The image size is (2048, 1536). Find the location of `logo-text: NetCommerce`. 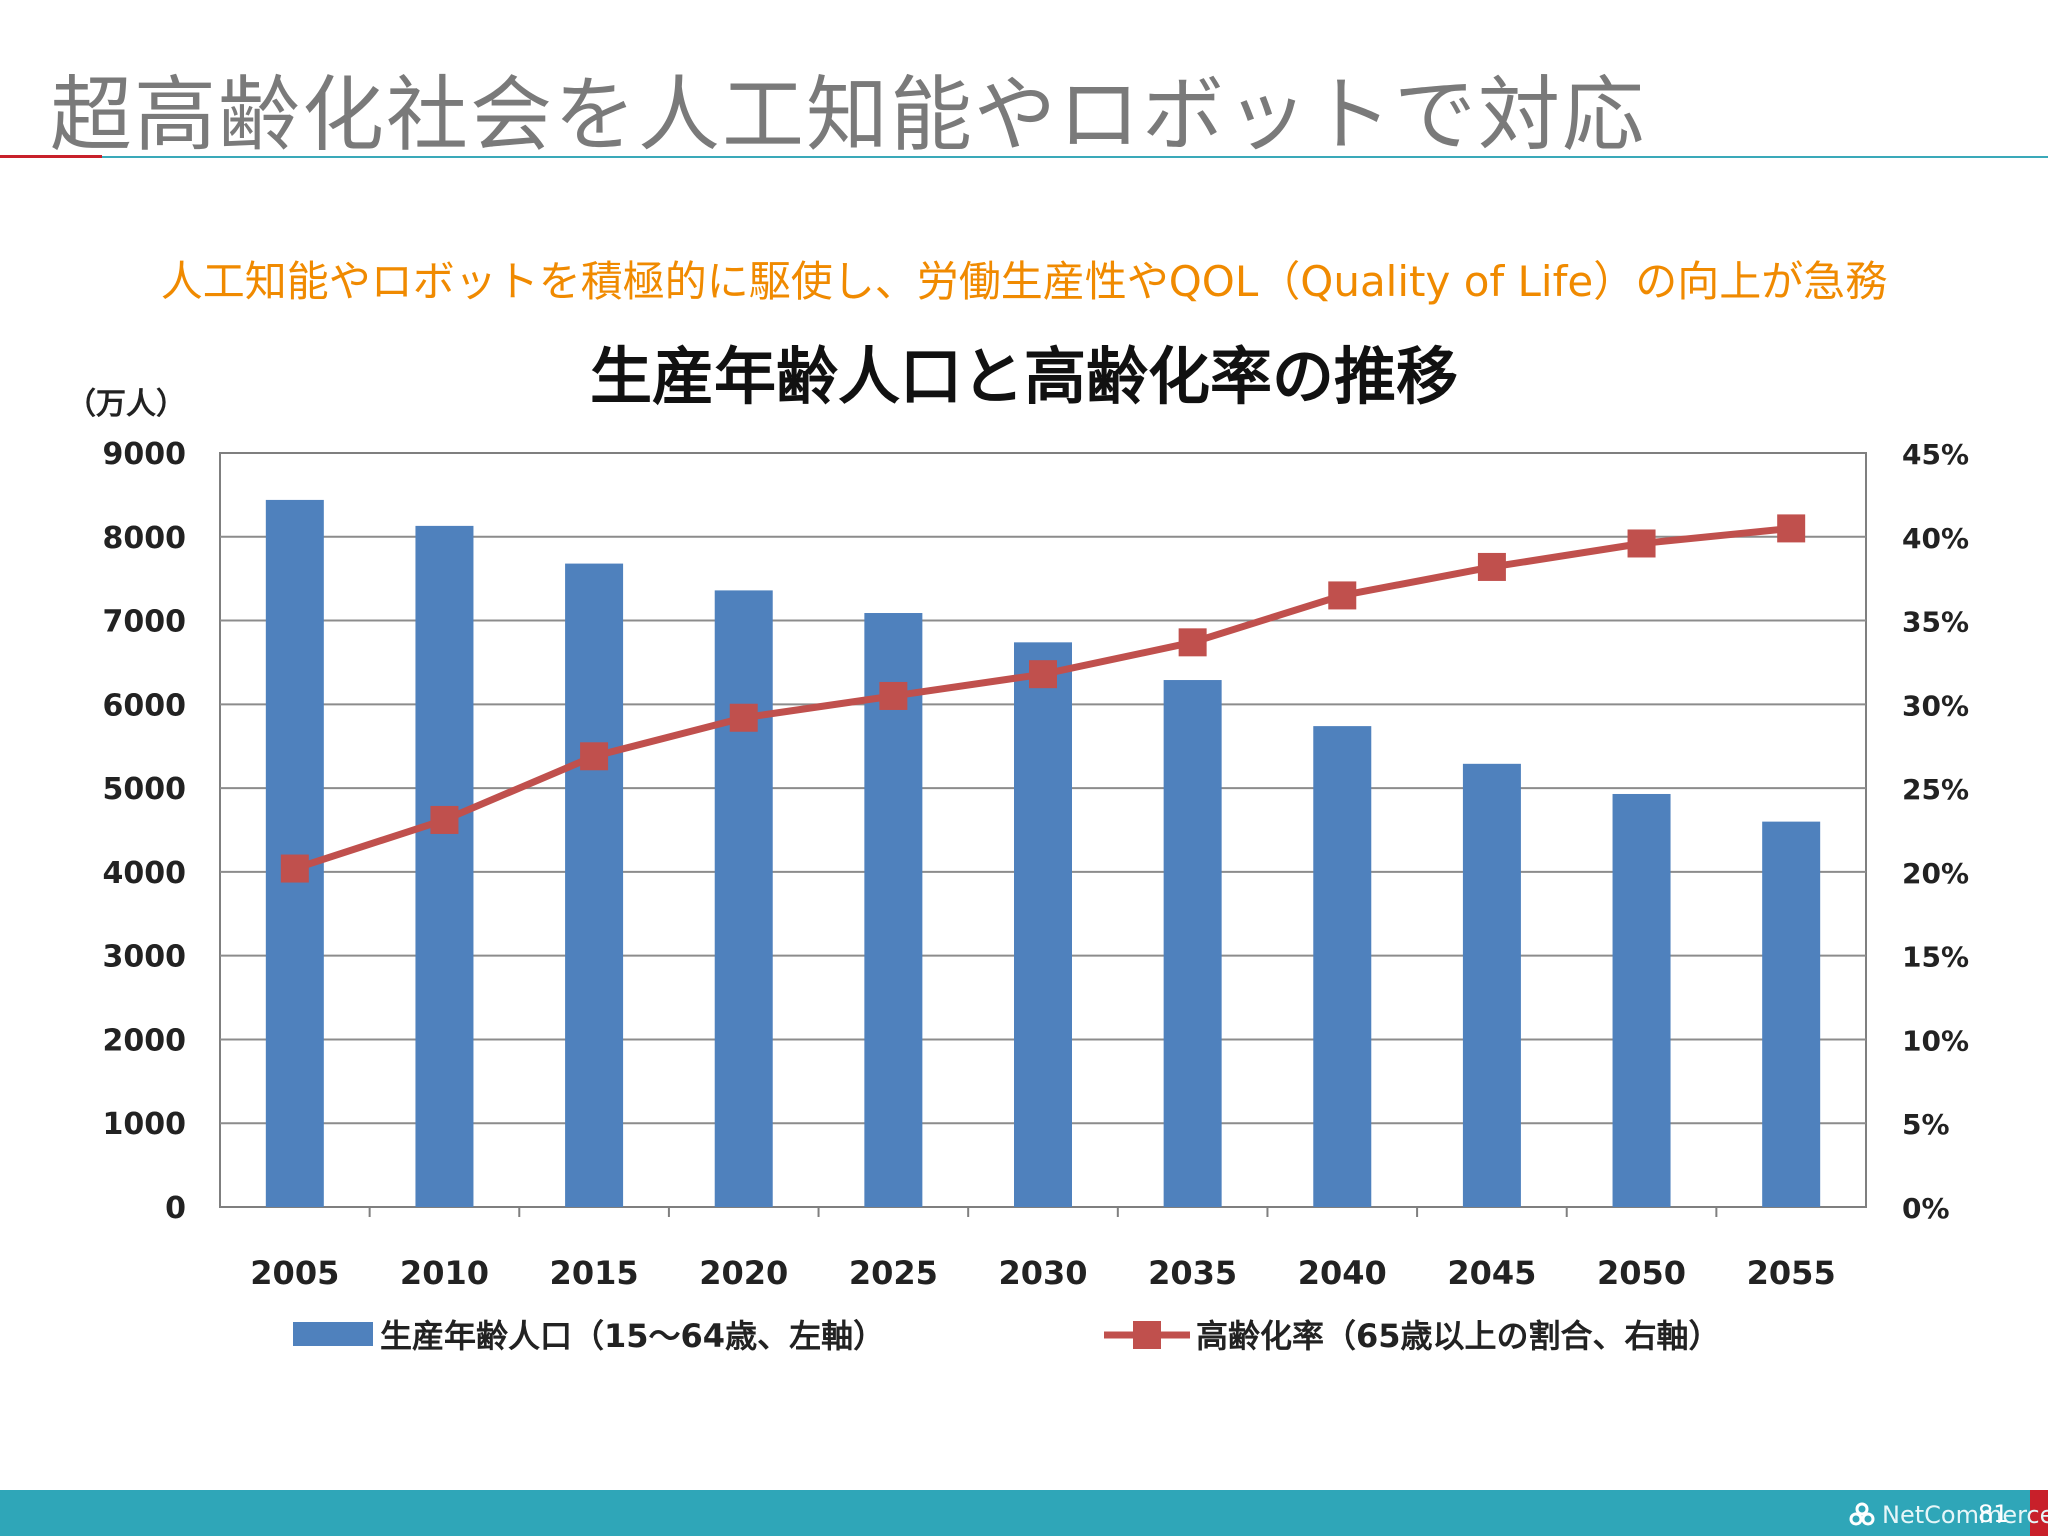

logo-text: NetCommerce is located at coordinates (1965, 1515).